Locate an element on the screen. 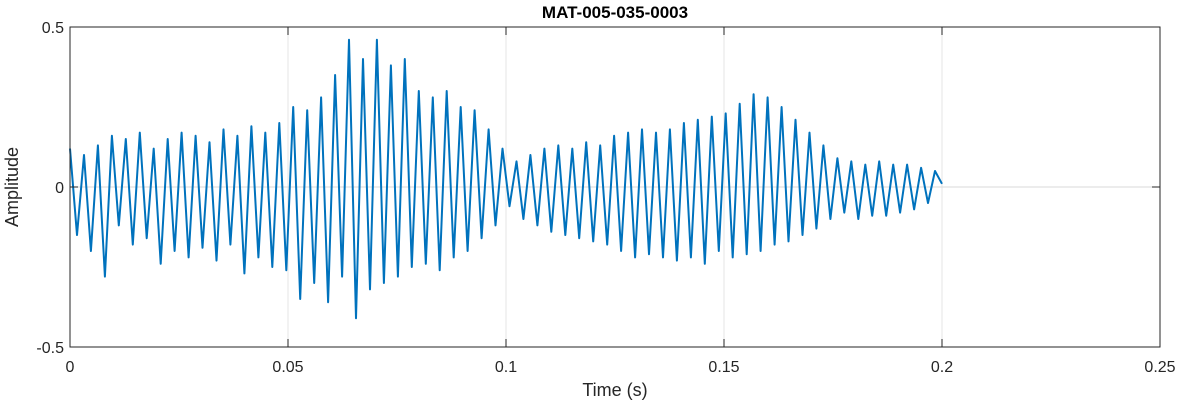  x-tick-label: 0.15 is located at coordinates (723, 367).